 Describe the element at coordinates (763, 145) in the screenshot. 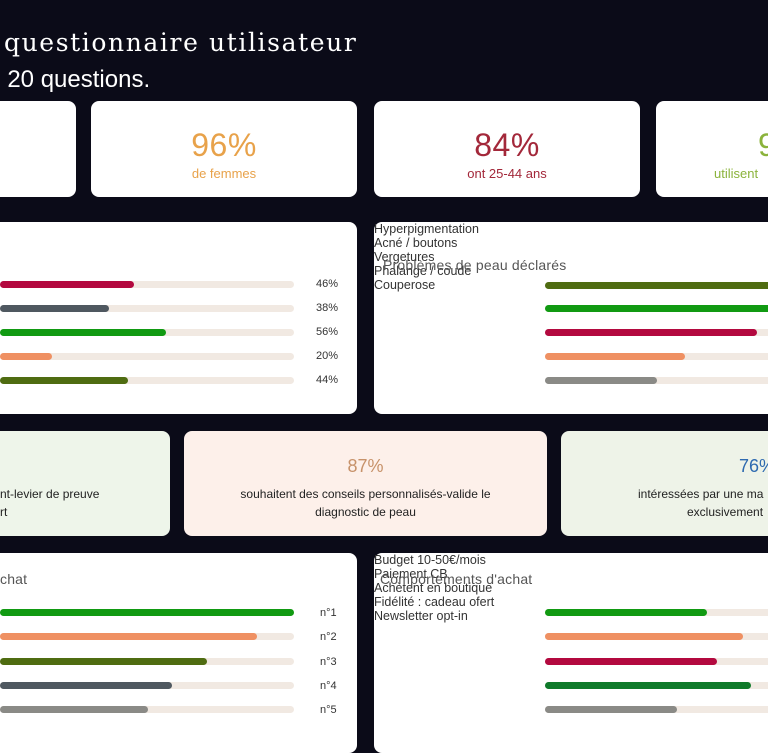

I see `stat-value: 9` at that location.